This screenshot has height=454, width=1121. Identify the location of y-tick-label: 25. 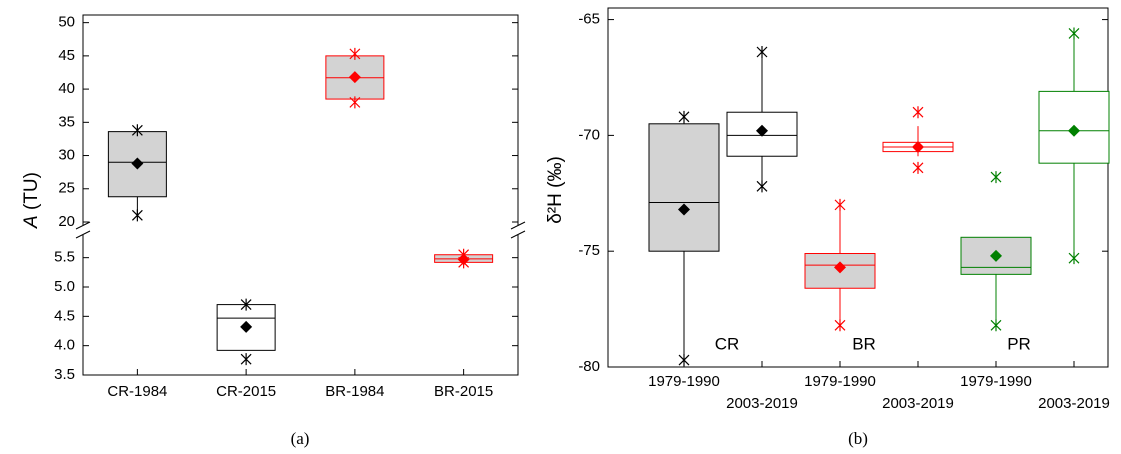
(66, 188).